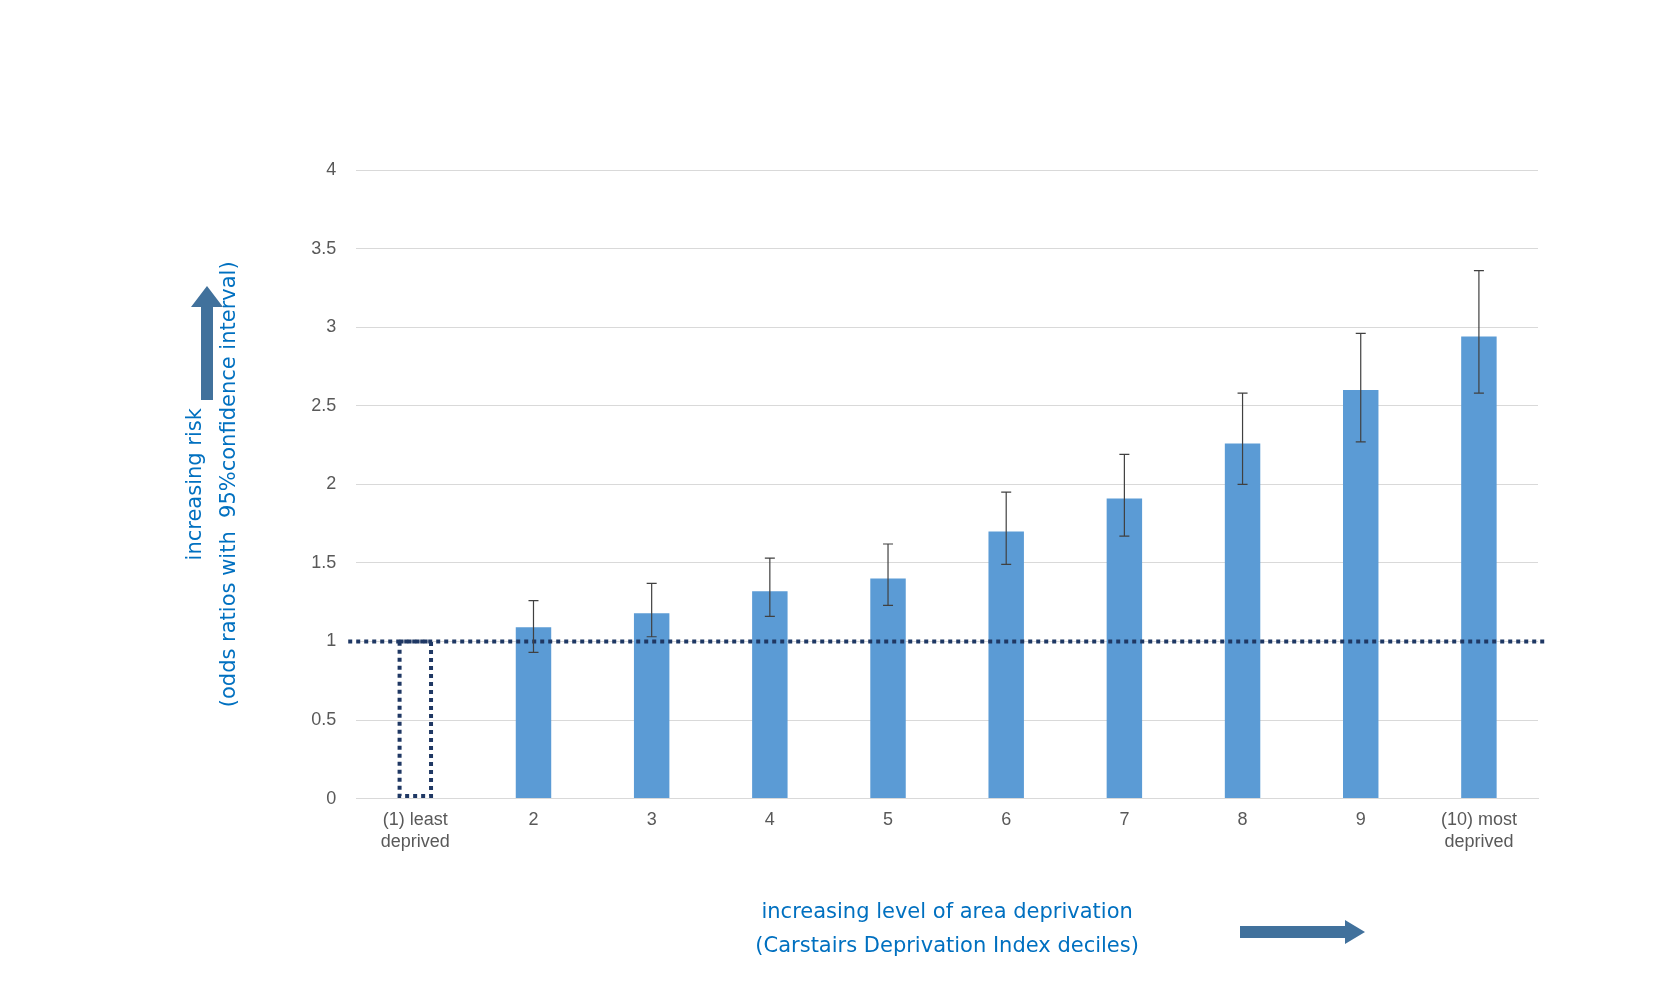 This screenshot has width=1678, height=1007. I want to click on x-tick-label: 6, so click(1006, 819).